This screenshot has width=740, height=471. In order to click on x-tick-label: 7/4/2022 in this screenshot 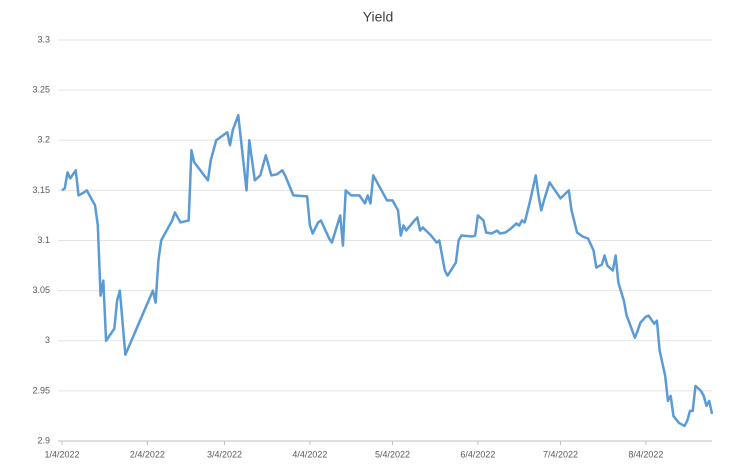, I will do `click(560, 454)`.